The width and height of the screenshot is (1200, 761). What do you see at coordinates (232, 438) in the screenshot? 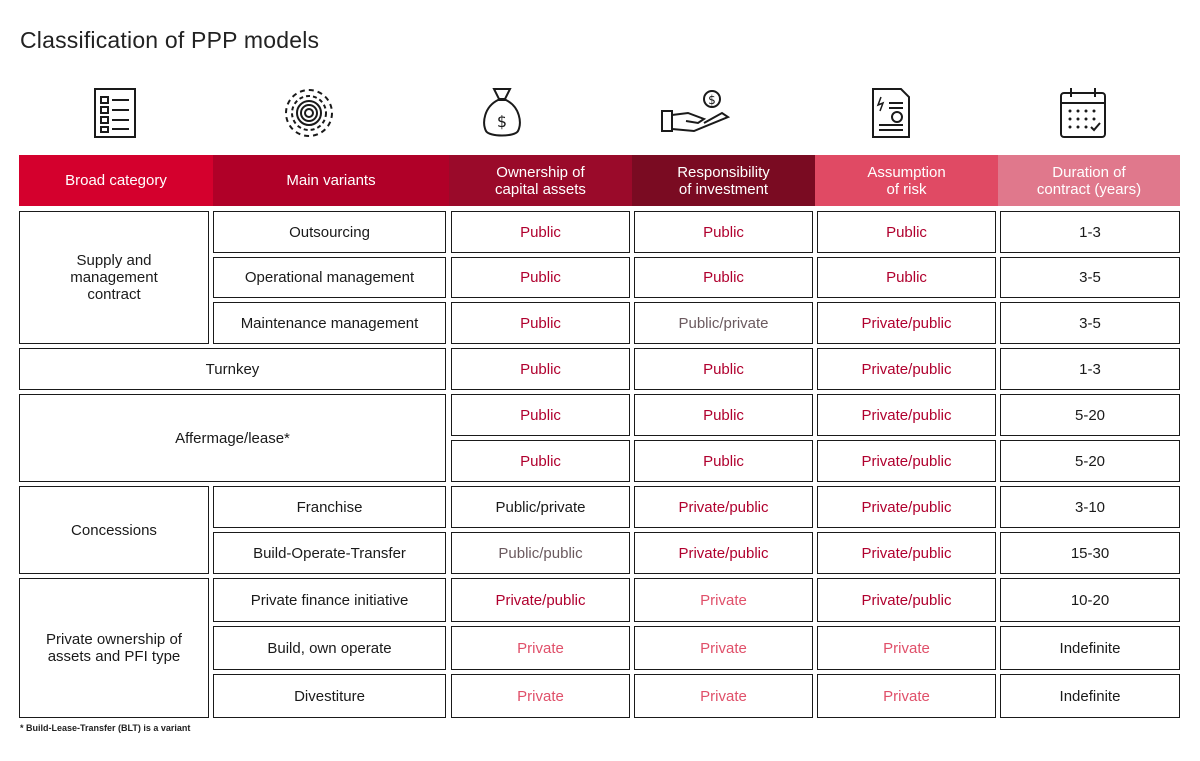
I see `category-affermage: Affermage/lease*` at bounding box center [232, 438].